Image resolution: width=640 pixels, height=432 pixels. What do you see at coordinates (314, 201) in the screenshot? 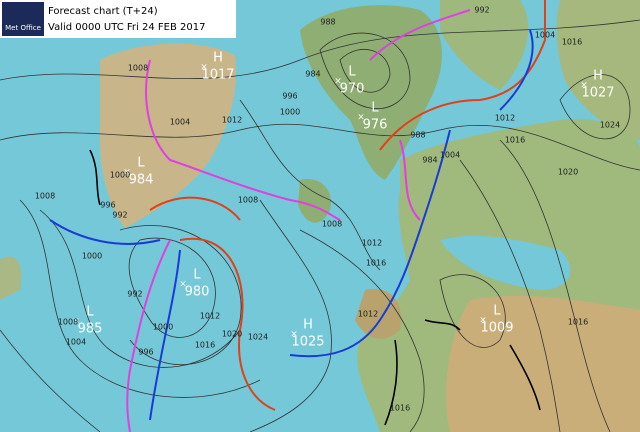
I see `british-isles` at bounding box center [314, 201].